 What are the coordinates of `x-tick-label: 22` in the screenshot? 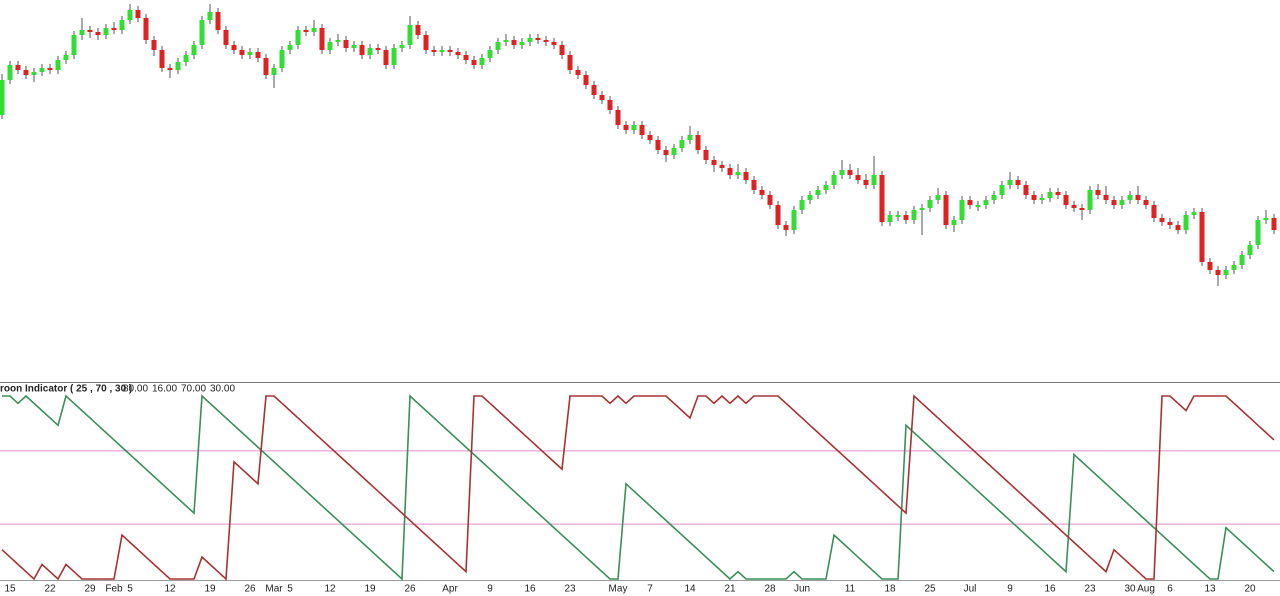 It's located at (50, 589).